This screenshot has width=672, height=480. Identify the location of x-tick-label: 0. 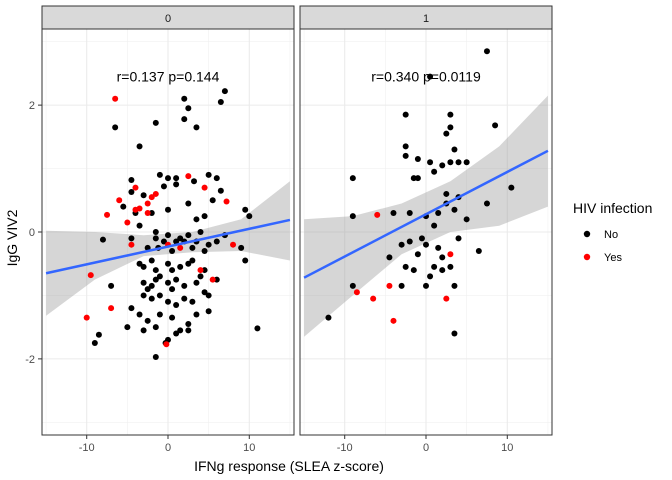
(168, 448).